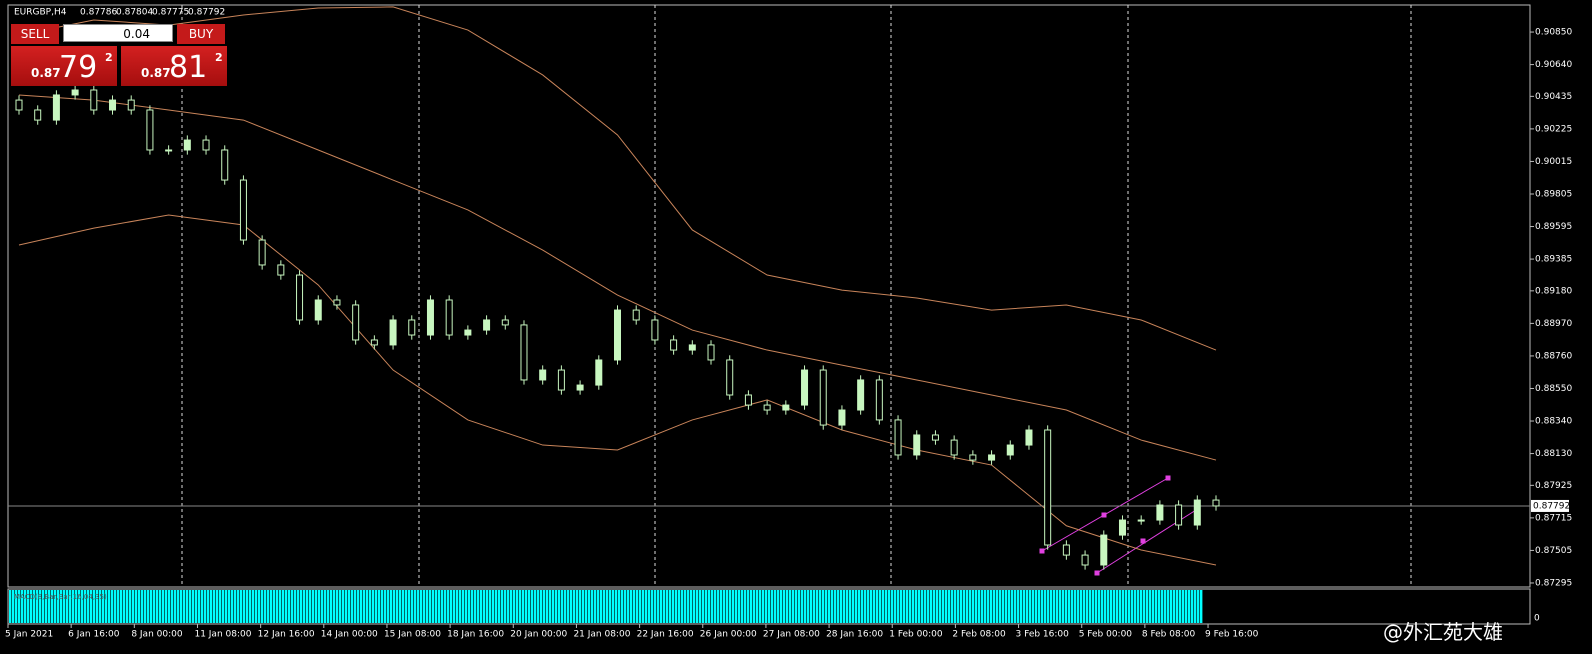 Image resolution: width=1592 pixels, height=654 pixels. Describe the element at coordinates (64, 66) in the screenshot. I see `sell-price: 0.87 79 2` at that location.